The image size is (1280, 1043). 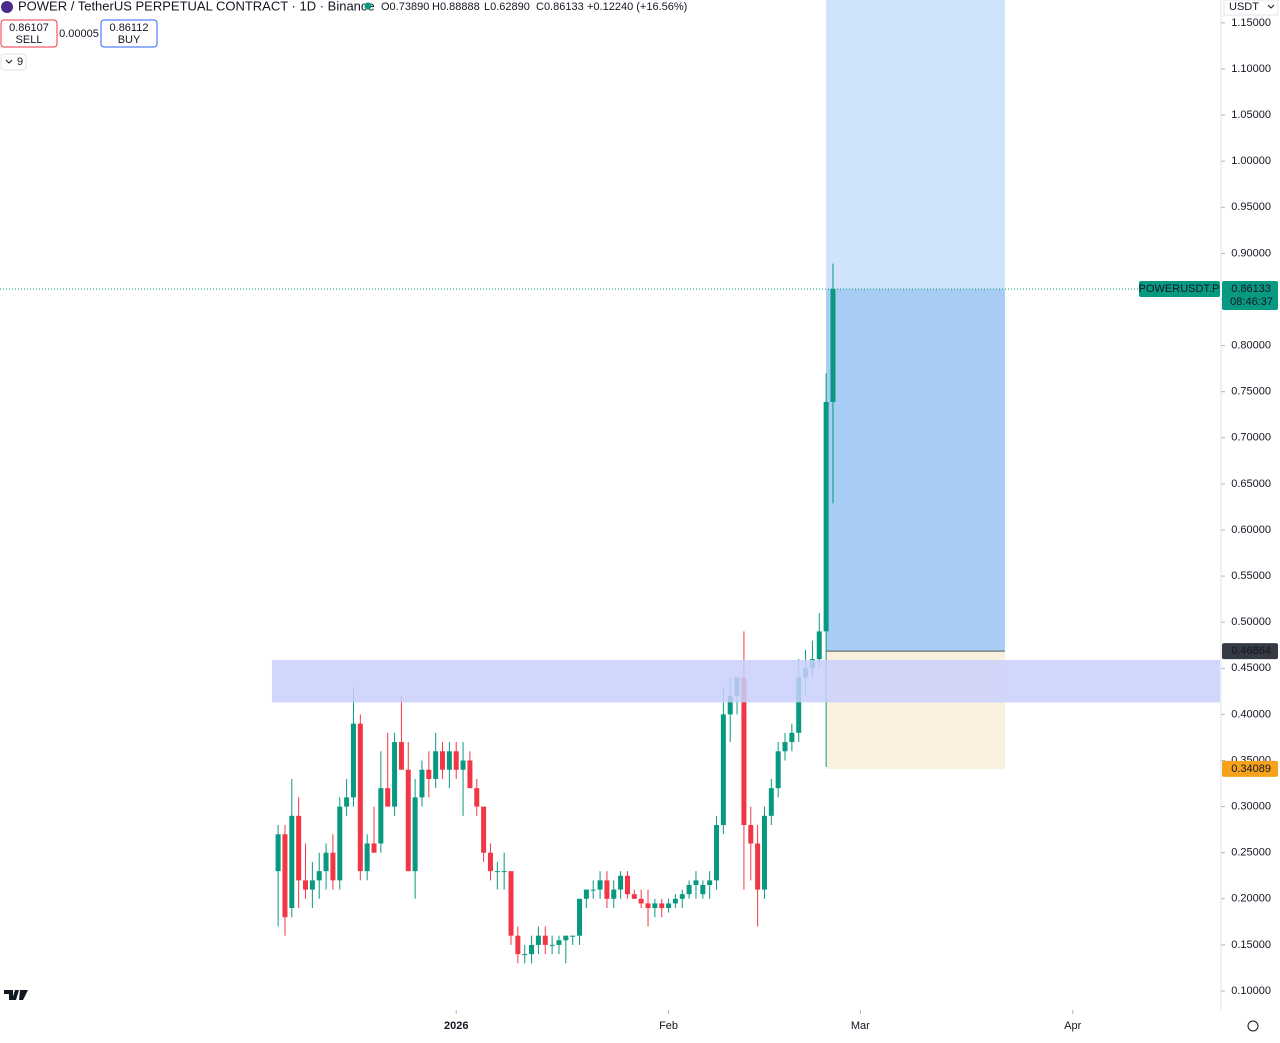 I want to click on sell-button, so click(x=29, y=33).